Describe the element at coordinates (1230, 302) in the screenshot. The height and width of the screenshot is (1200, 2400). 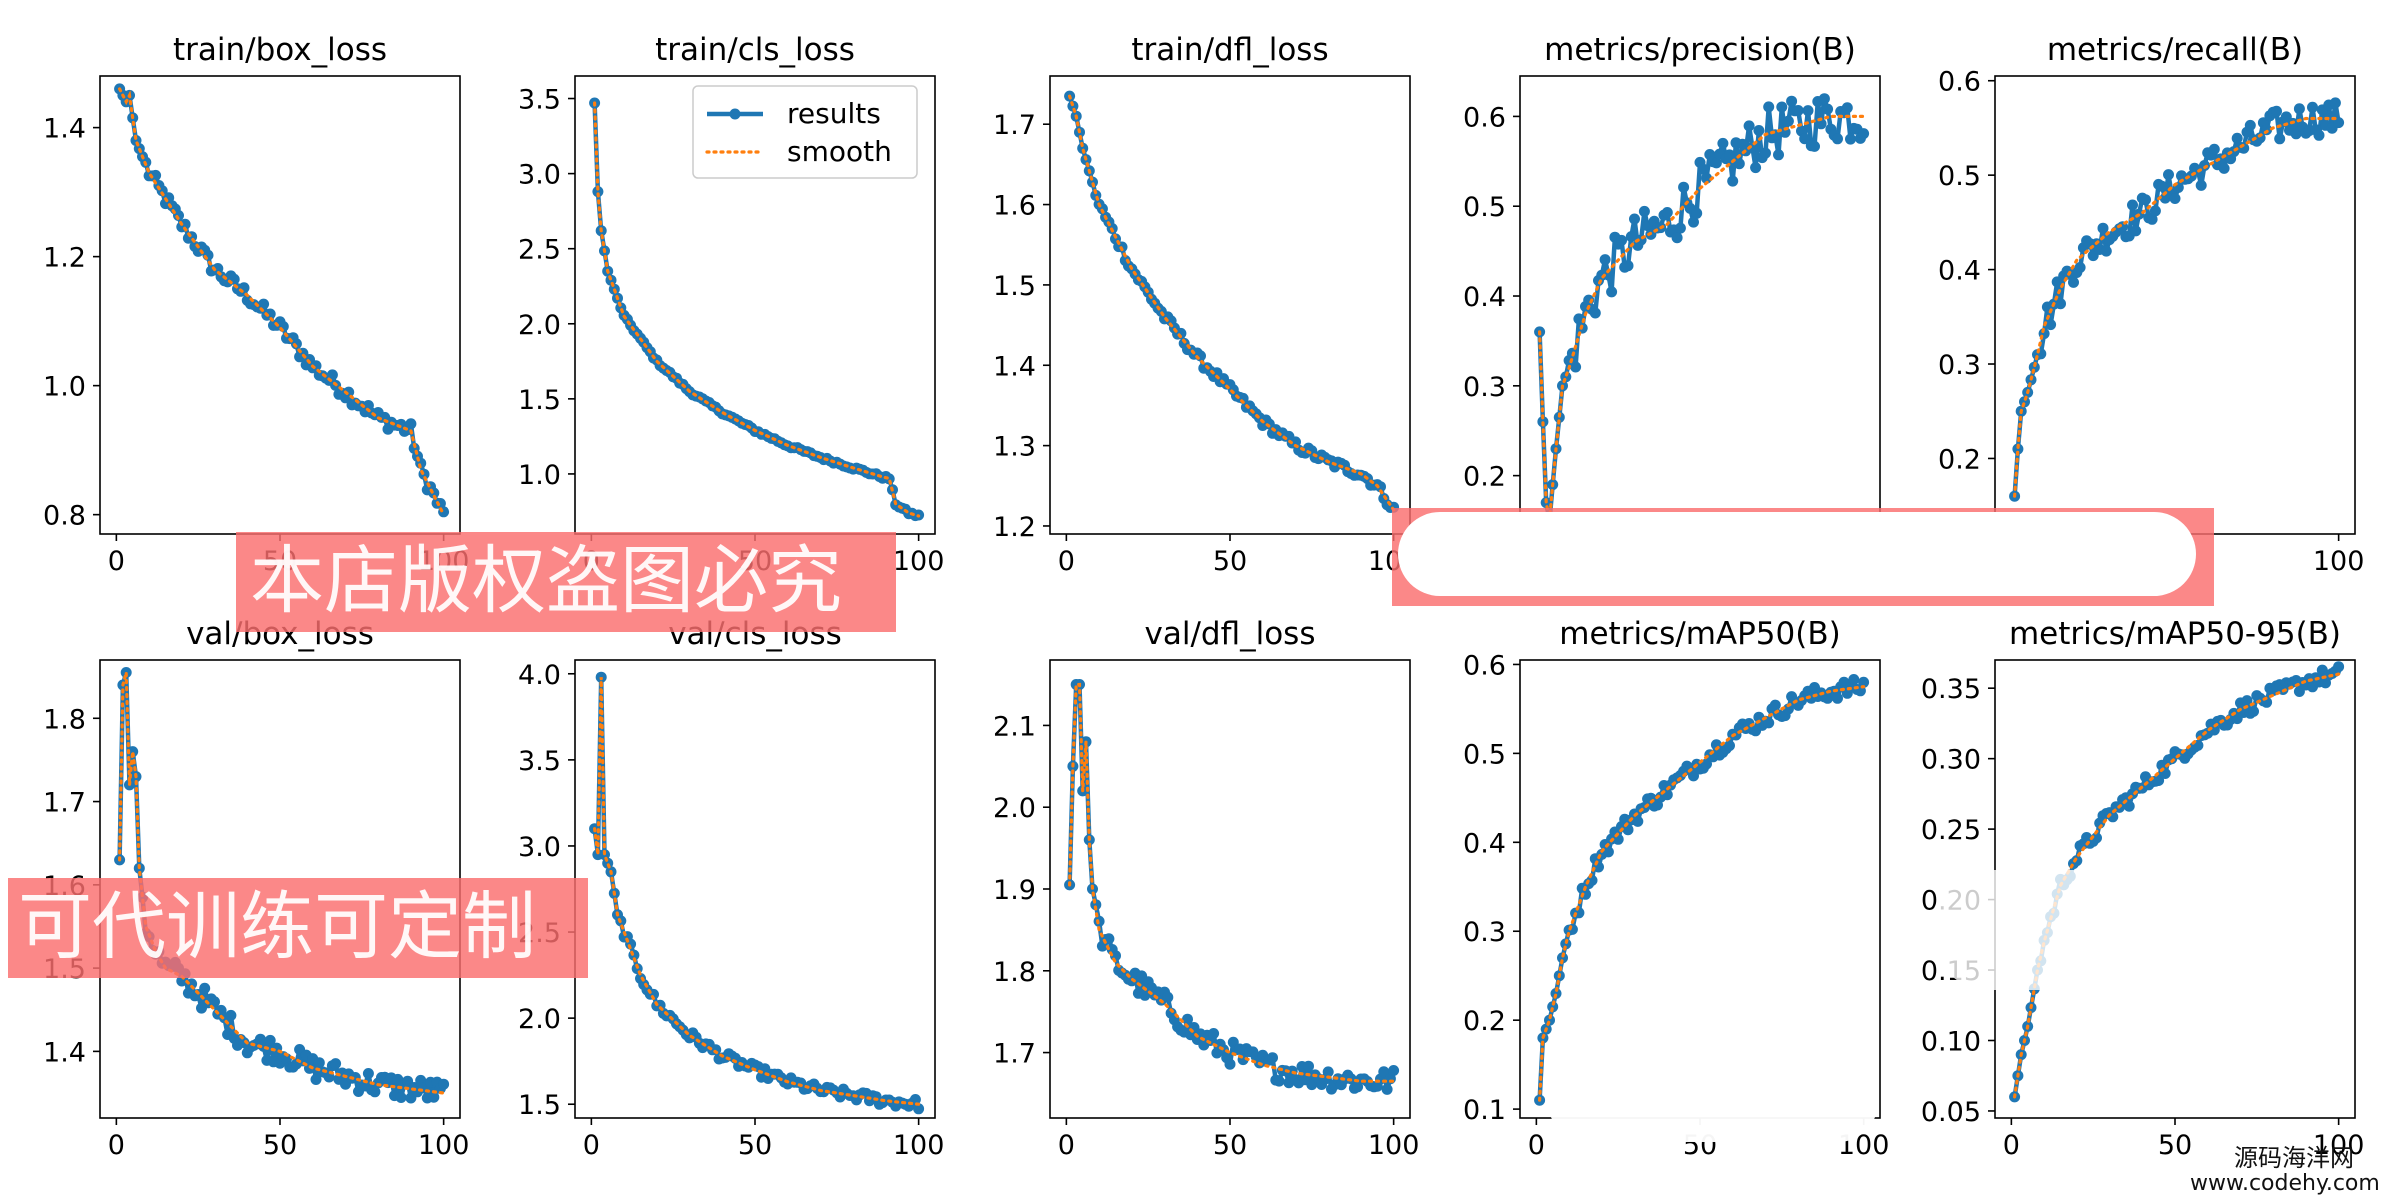
I see `results-line` at that location.